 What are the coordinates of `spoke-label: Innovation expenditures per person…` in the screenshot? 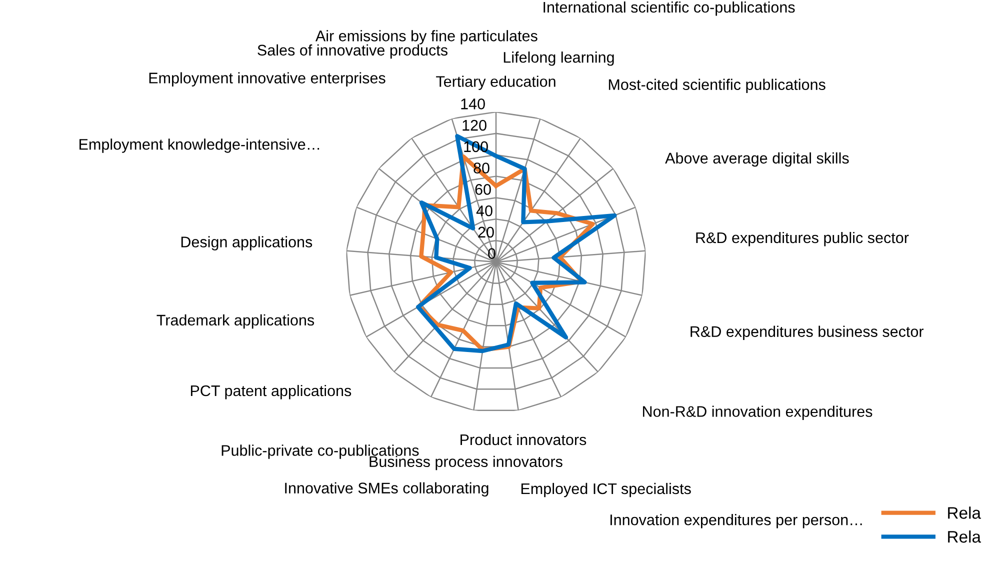 It's located at (736, 521).